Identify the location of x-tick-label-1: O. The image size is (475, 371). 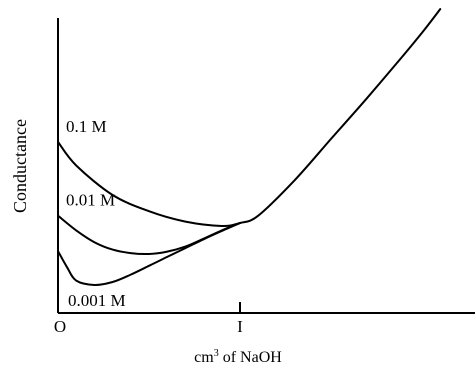
(60, 326).